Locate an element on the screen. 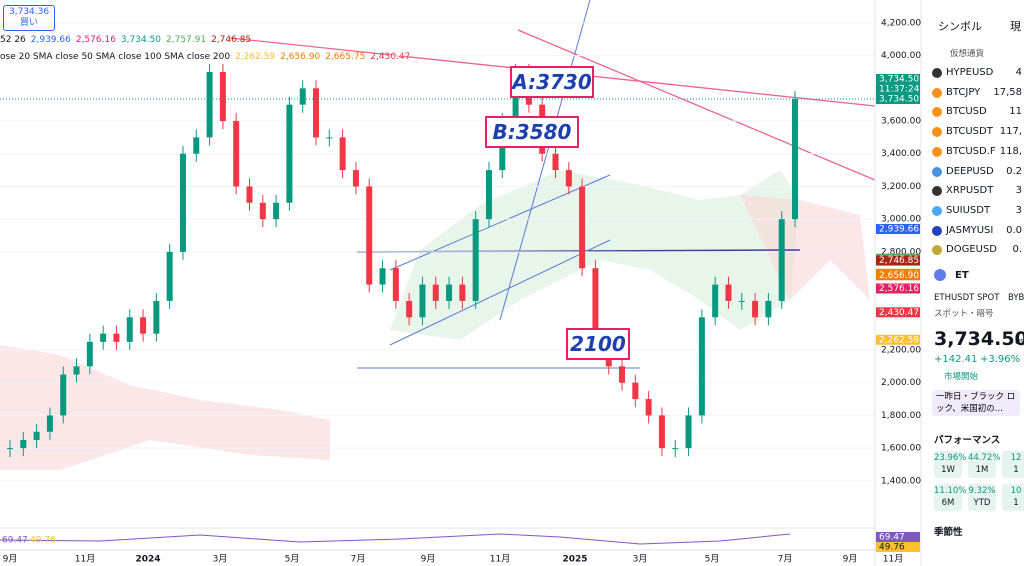 Image resolution: width=1024 pixels, height=566 pixels. y-tick-label: 3,200.00 is located at coordinates (901, 187).